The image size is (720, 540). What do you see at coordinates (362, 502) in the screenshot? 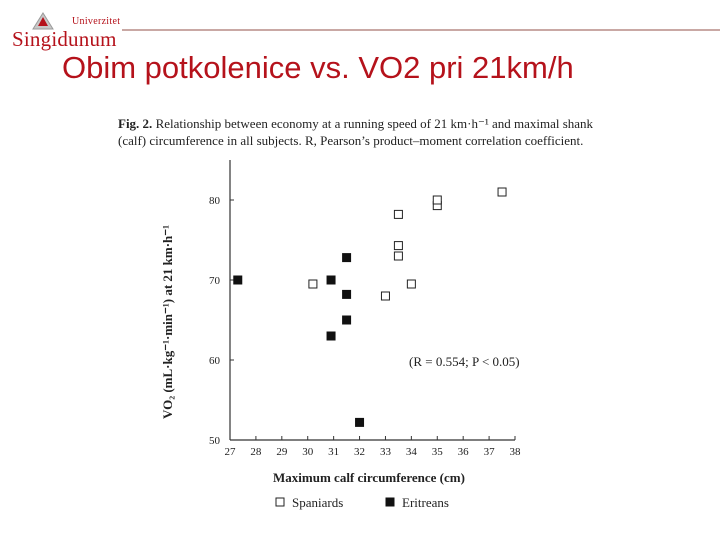
I see `chart-legend: Spaniards Eritreans` at bounding box center [362, 502].